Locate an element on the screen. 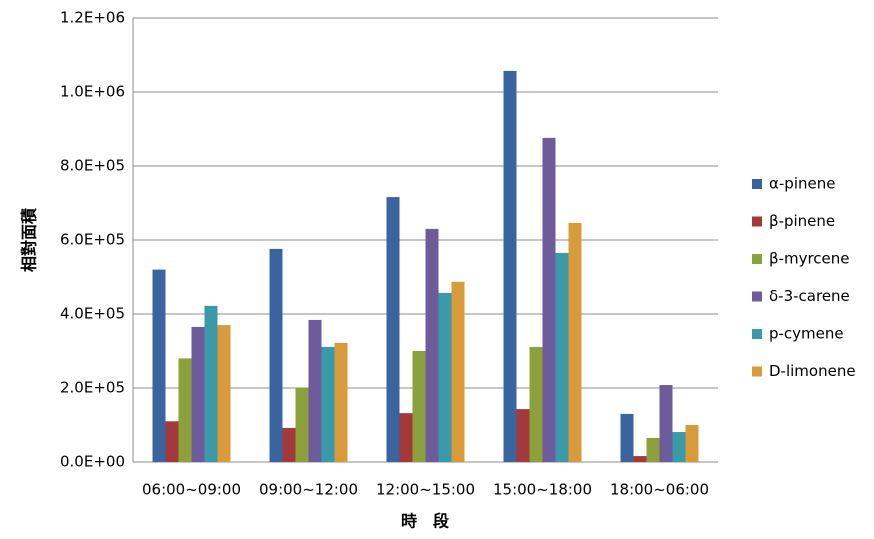  legend-label: β-myrcene is located at coordinates (809, 259).